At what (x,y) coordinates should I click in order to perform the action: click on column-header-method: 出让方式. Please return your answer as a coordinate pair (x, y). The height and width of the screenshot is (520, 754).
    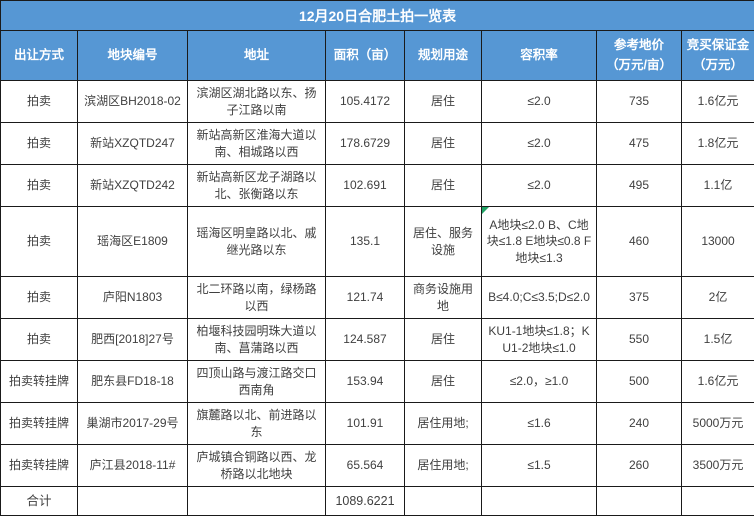
    Looking at the image, I should click on (39, 55).